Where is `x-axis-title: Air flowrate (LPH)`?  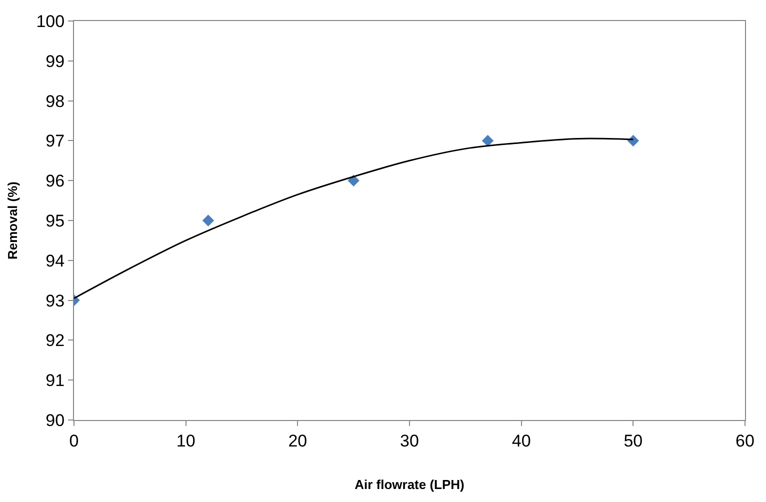 x-axis-title: Air flowrate (LPH) is located at coordinates (409, 484).